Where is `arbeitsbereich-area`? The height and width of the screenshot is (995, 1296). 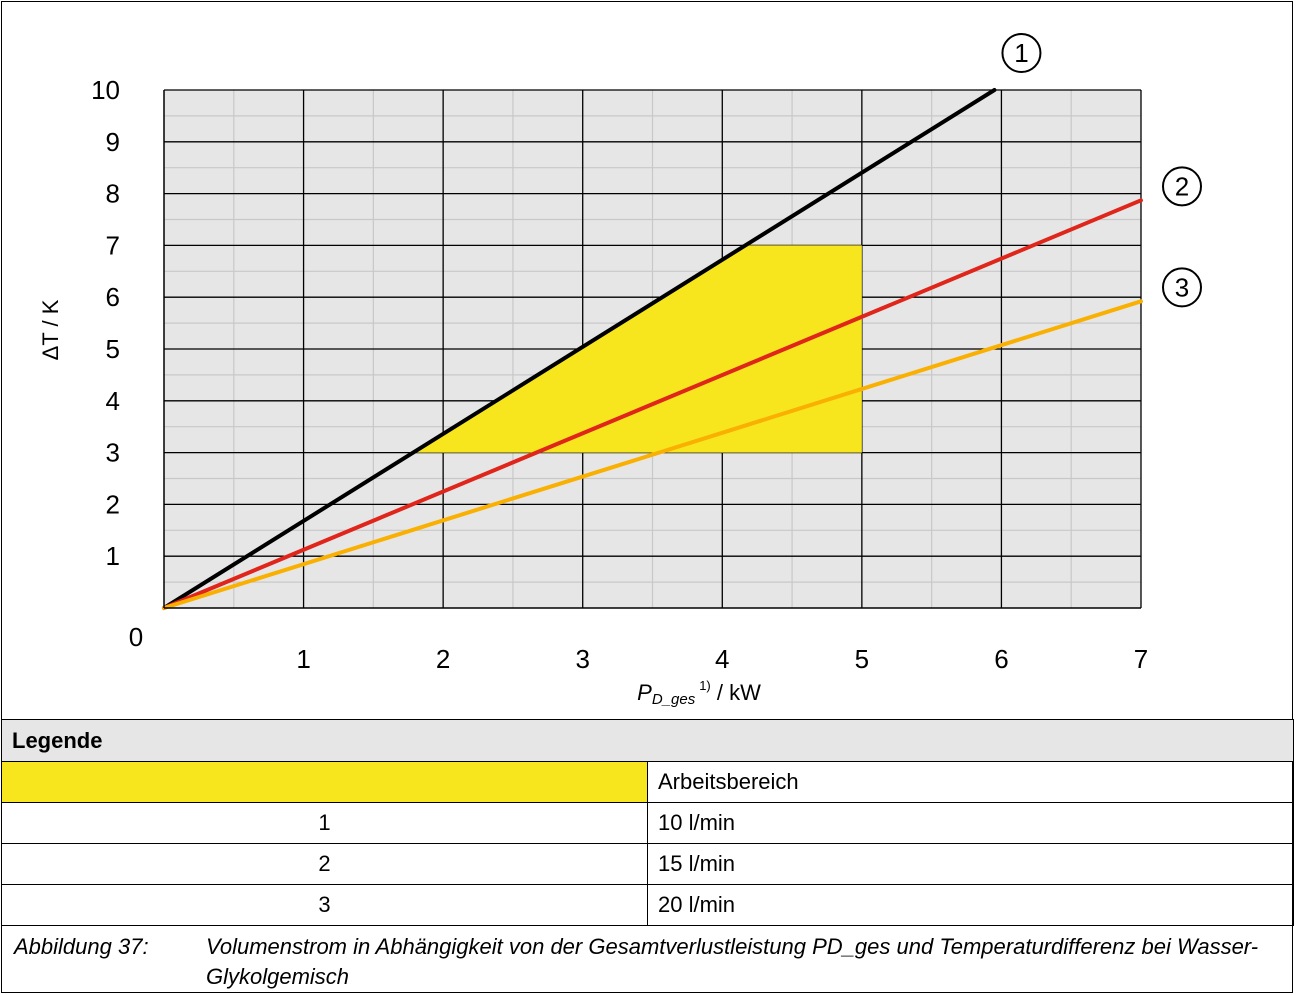
arbeitsbereich-area is located at coordinates (637, 349).